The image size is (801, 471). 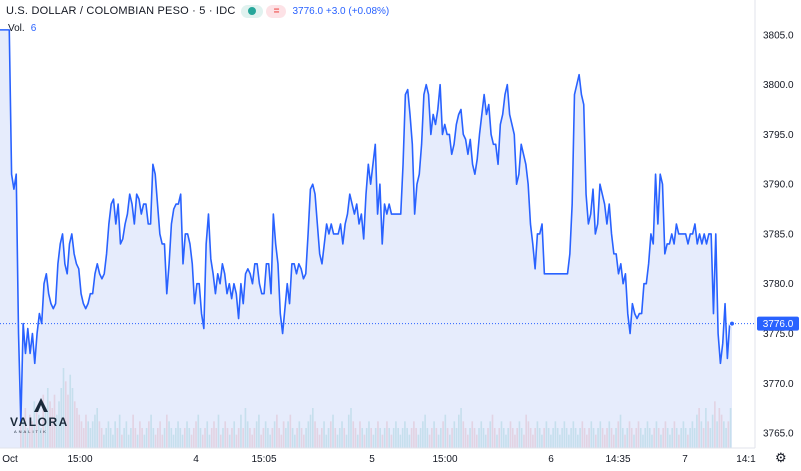 I want to click on y-tick-label: 3780.0, so click(x=778, y=284).